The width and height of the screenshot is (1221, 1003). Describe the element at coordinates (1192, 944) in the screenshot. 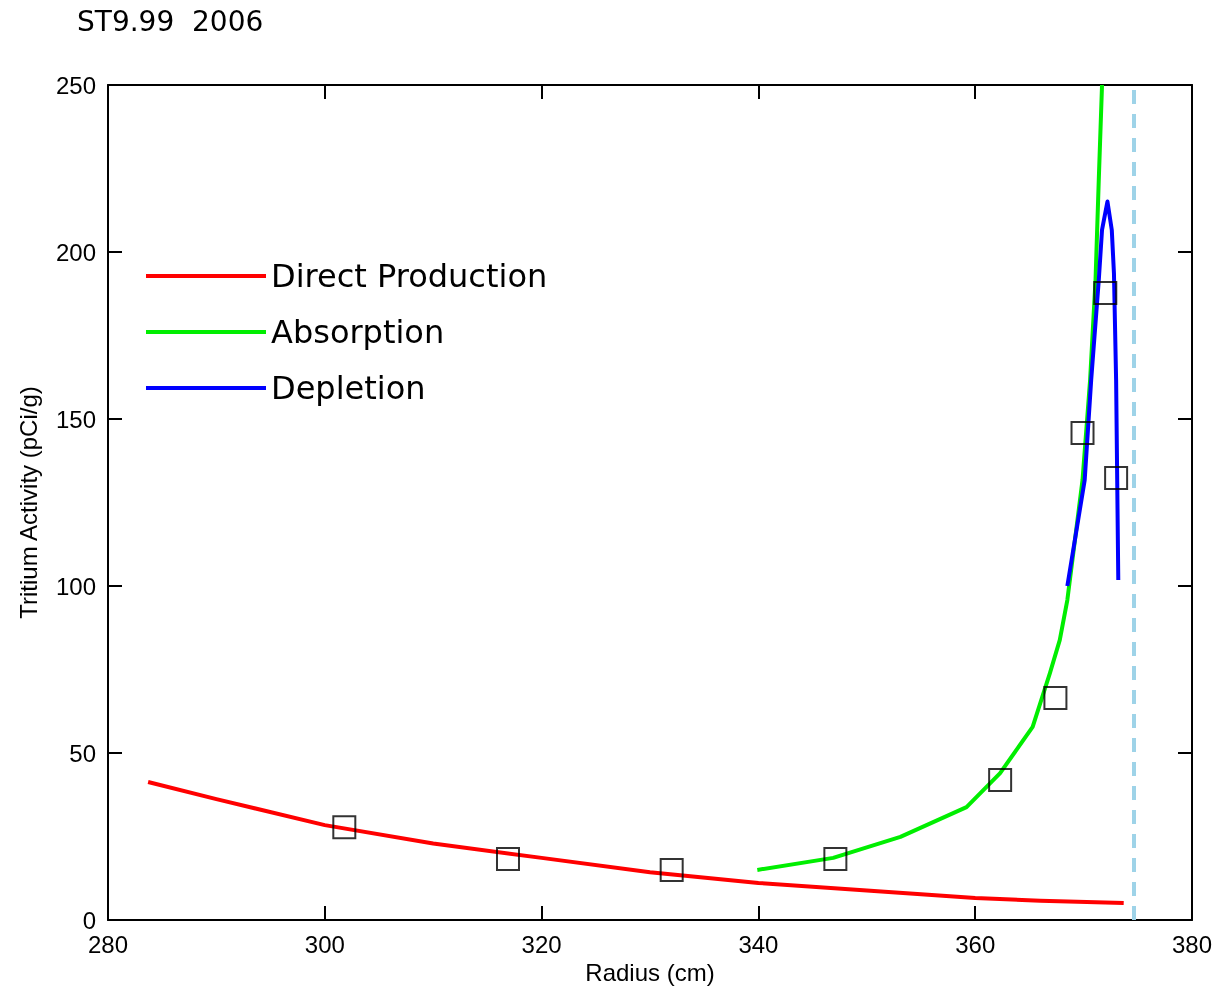

I see `x-tick-label: 380` at that location.